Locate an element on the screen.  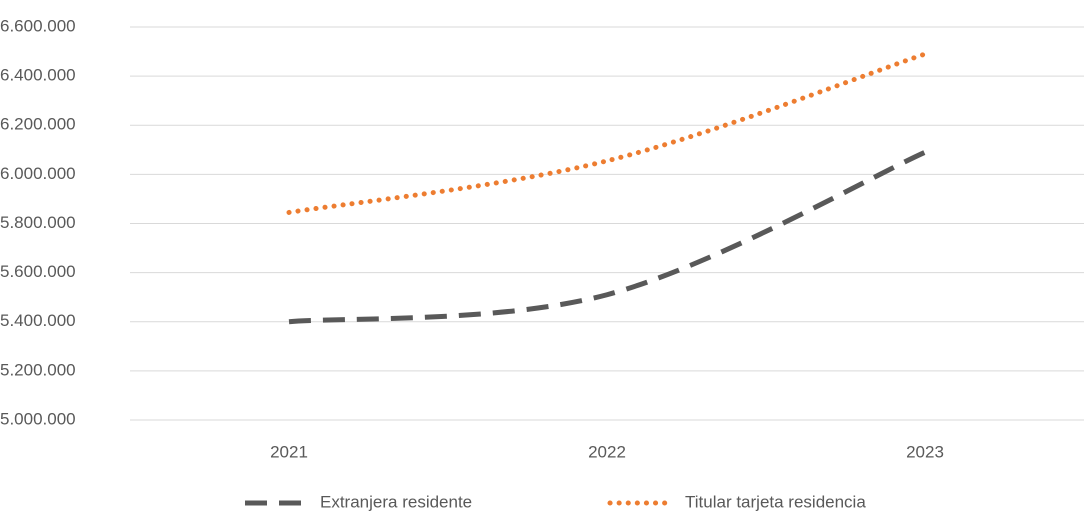
y-tick-label: 6.000.000 is located at coordinates (38, 173).